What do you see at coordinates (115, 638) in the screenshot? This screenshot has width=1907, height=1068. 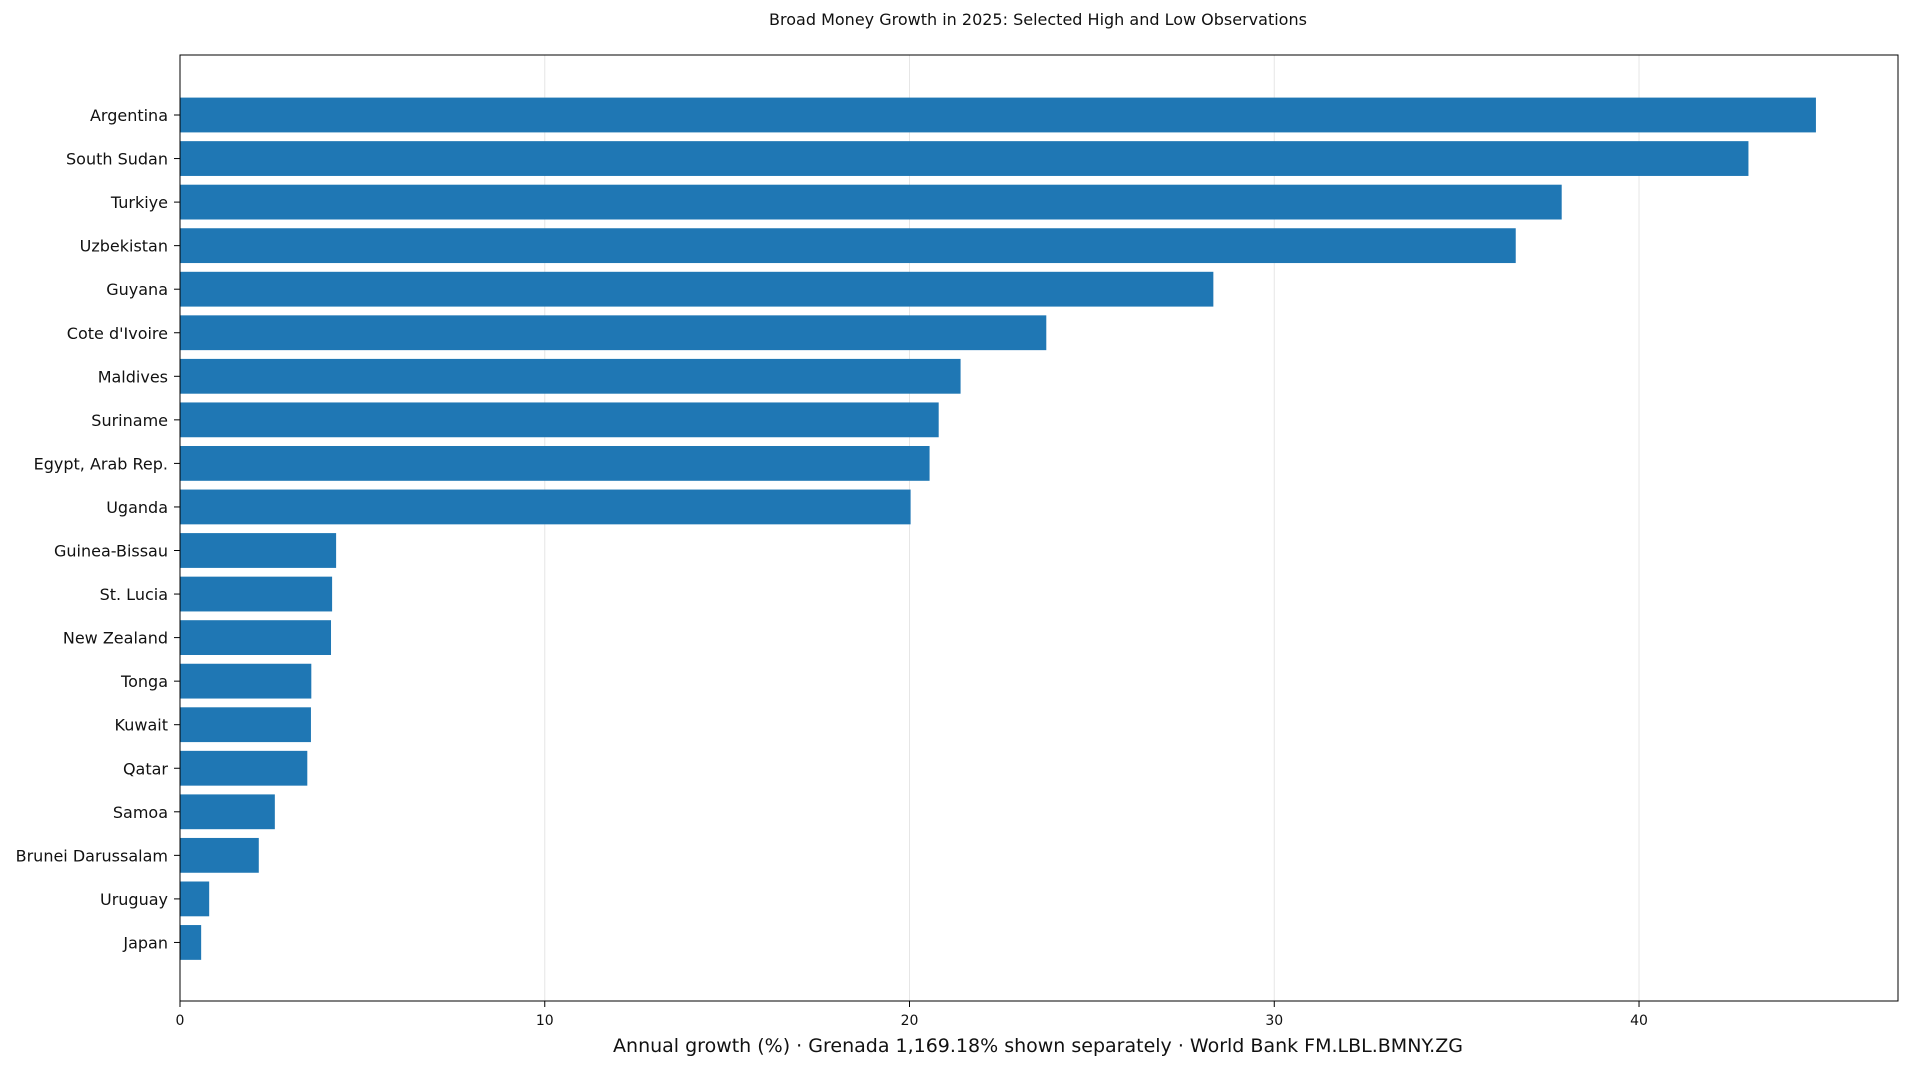 I see `y-tick-label: New Zealand` at bounding box center [115, 638].